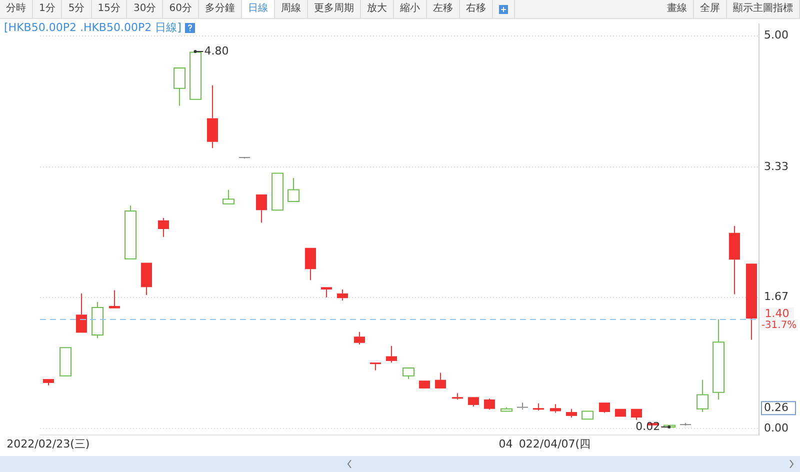  I want to click on text: 畫線, so click(677, 9).